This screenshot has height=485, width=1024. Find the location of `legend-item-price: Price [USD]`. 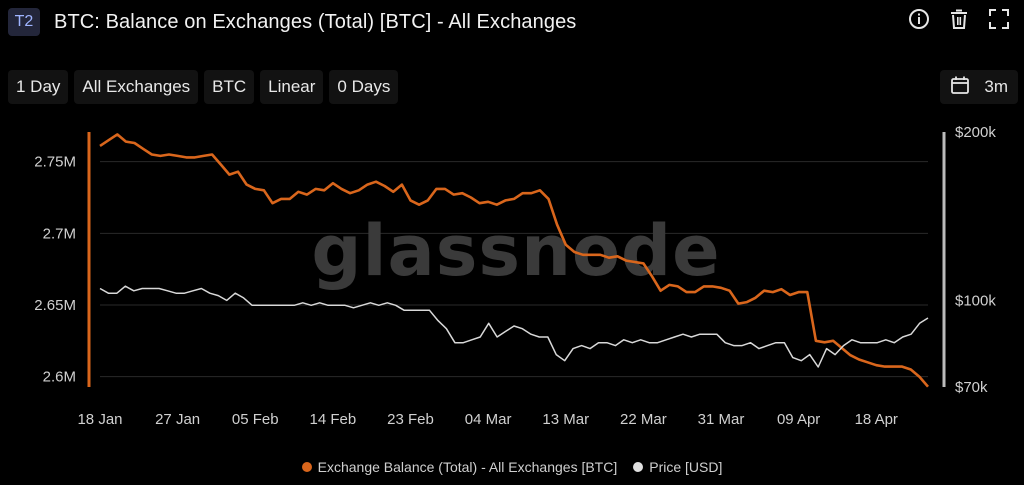

legend-item-price: Price [USD] is located at coordinates (677, 467).